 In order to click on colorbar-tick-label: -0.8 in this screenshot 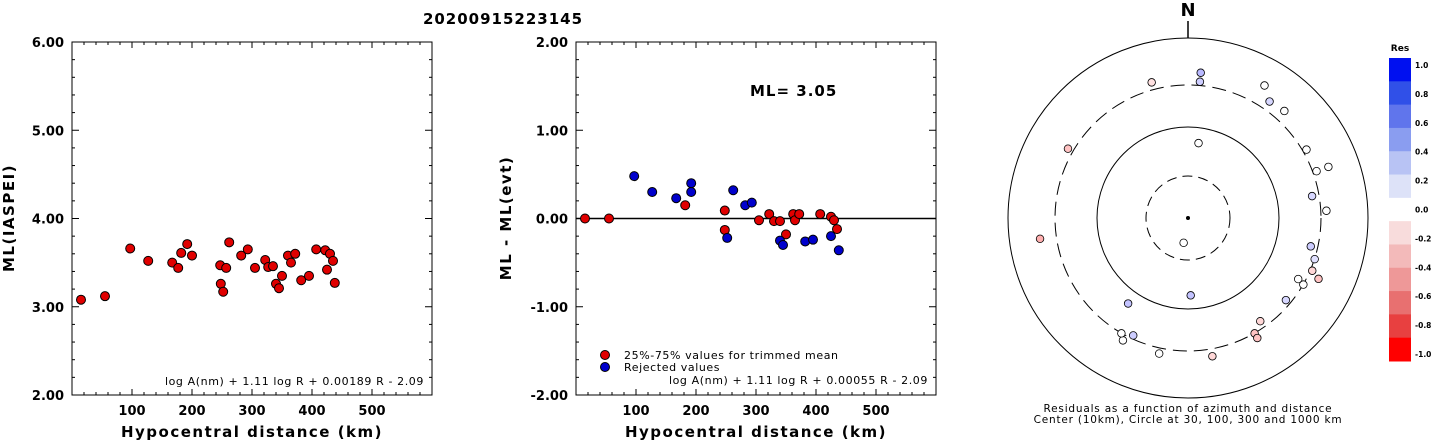, I will do `click(1423, 325)`.